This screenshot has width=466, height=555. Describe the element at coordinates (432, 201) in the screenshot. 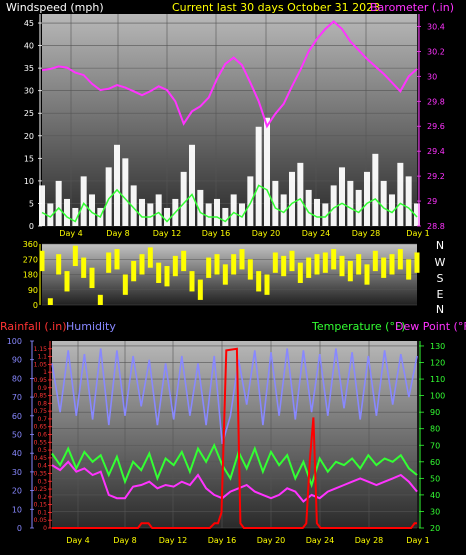

I see `barometer-tick-label: 29` at that location.